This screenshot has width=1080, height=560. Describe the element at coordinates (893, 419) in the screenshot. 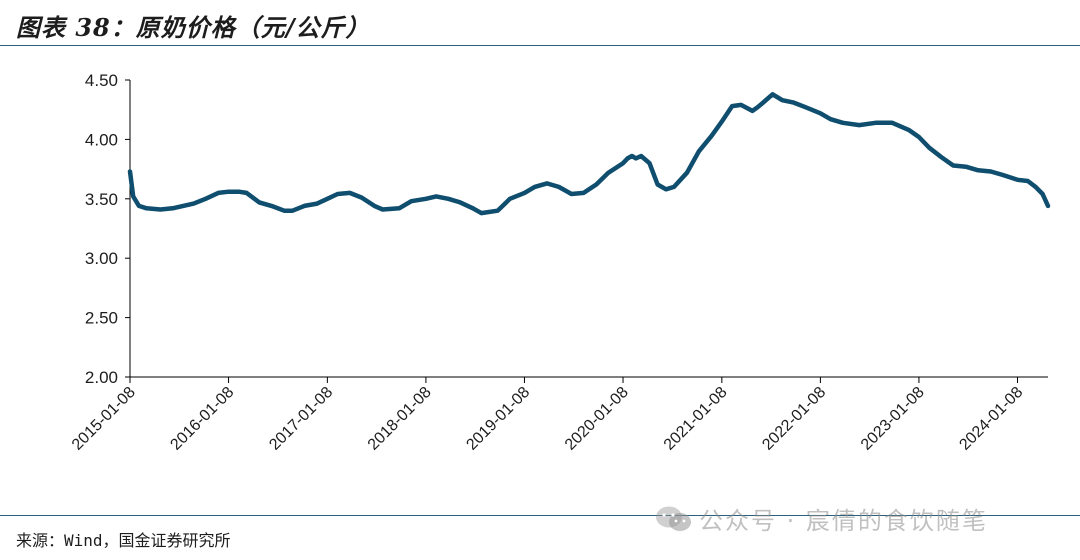

I see `x-tick-label: 2023-01-08` at that location.